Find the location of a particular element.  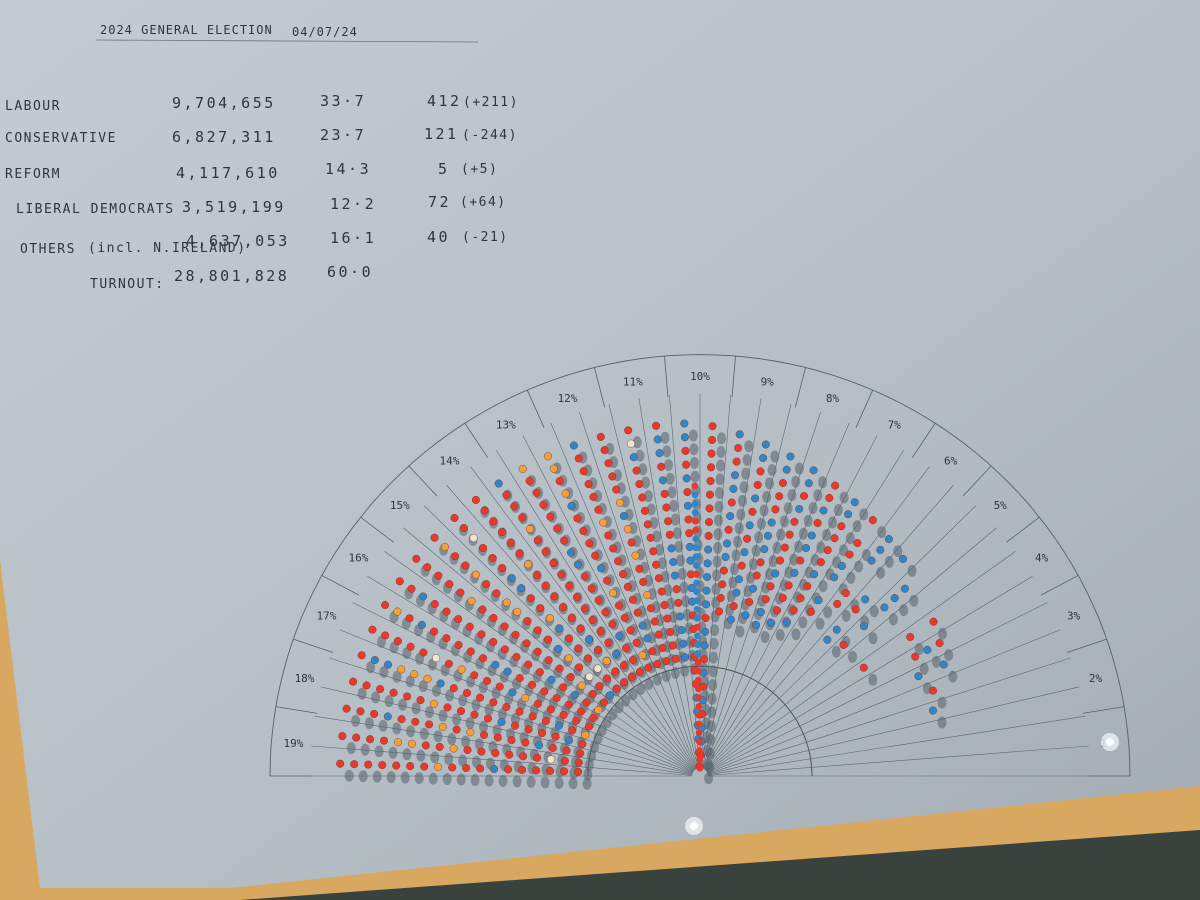

party-note: (incl. N.IRELAND) is located at coordinates (167, 248).